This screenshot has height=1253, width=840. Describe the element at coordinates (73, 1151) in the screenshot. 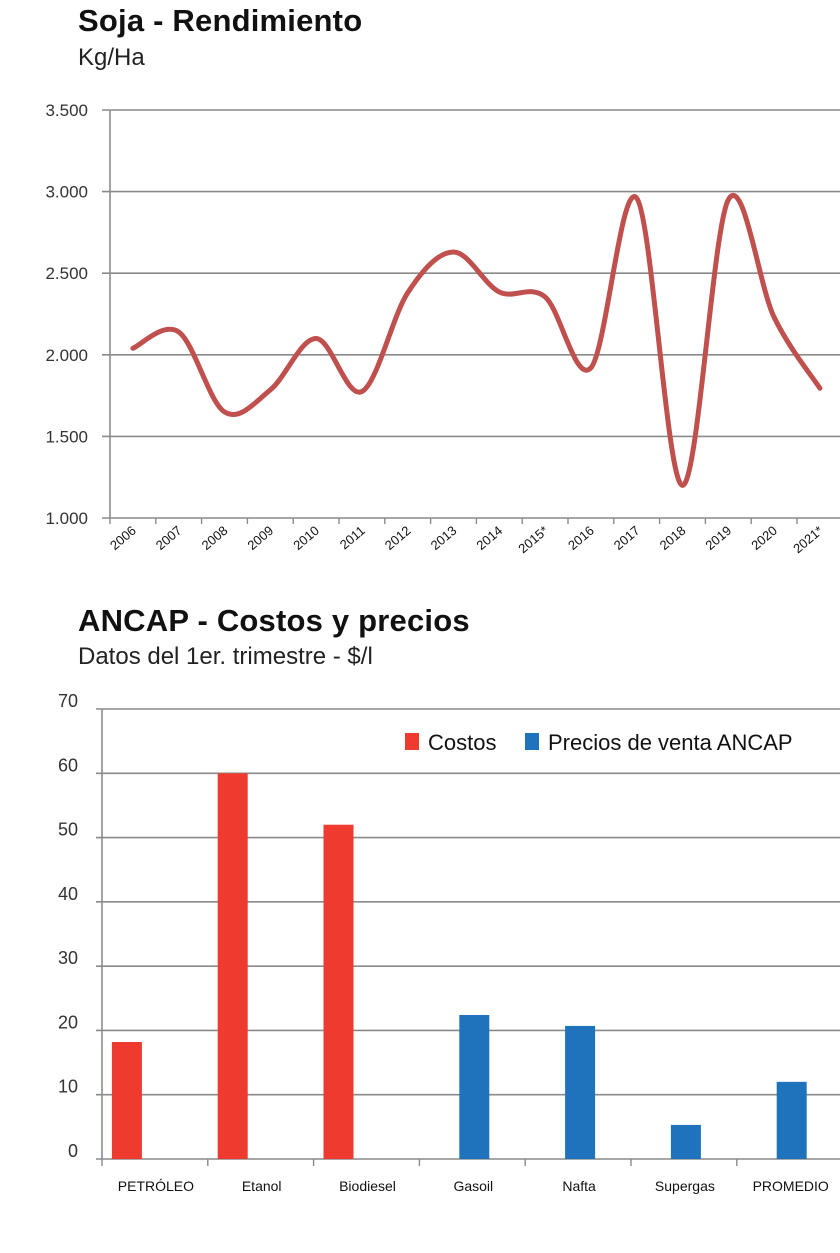

I see `y-tick-label: 0` at that location.